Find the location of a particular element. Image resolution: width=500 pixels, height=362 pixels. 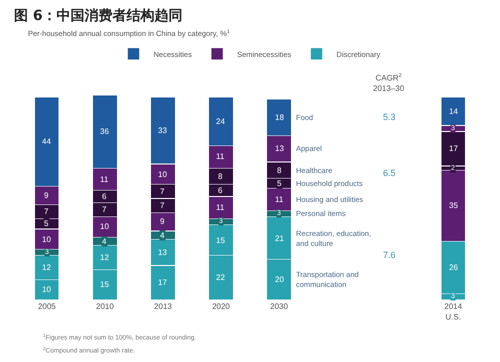

data-label: 36 is located at coordinates (105, 131).